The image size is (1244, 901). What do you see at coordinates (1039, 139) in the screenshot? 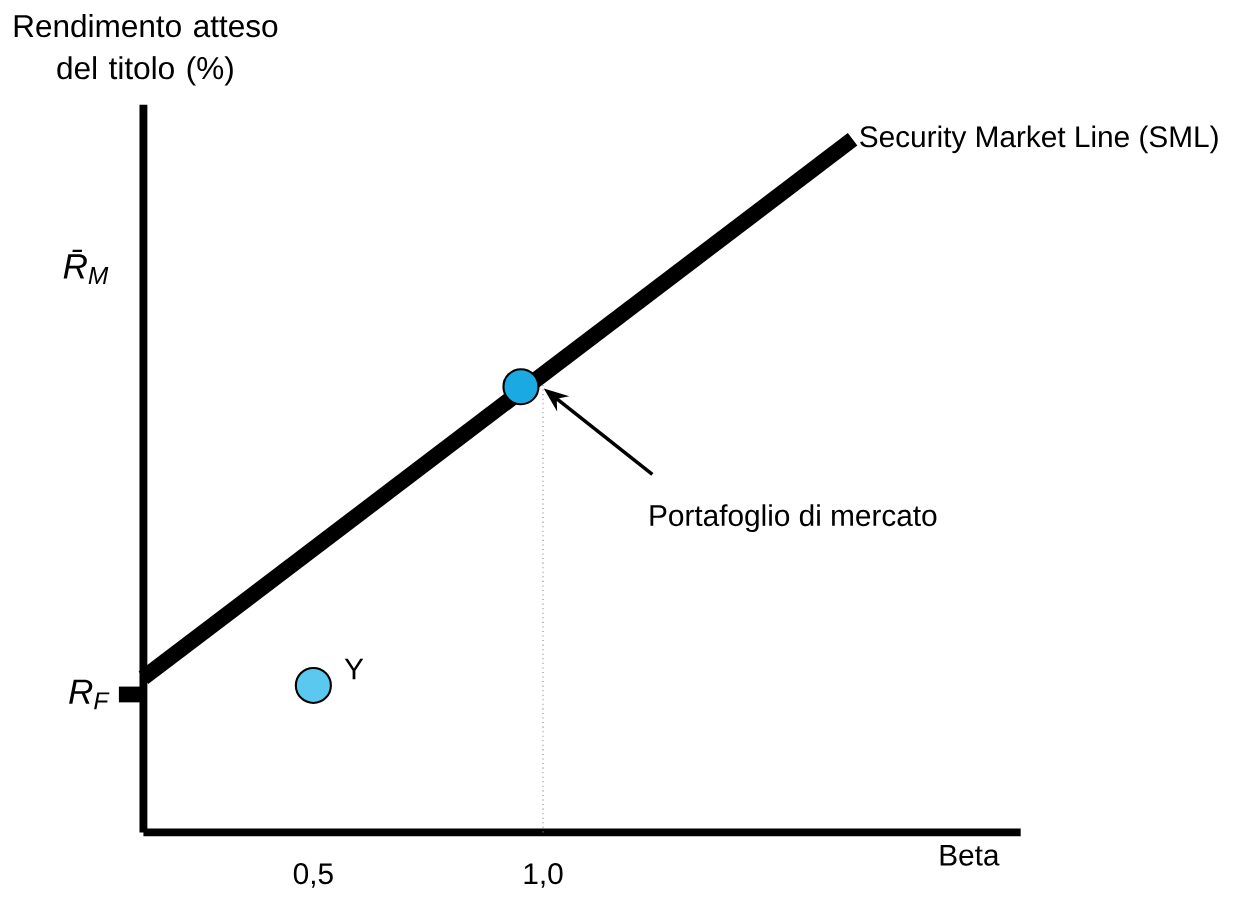
I see `series-label: Security Market Line (SML)` at bounding box center [1039, 139].